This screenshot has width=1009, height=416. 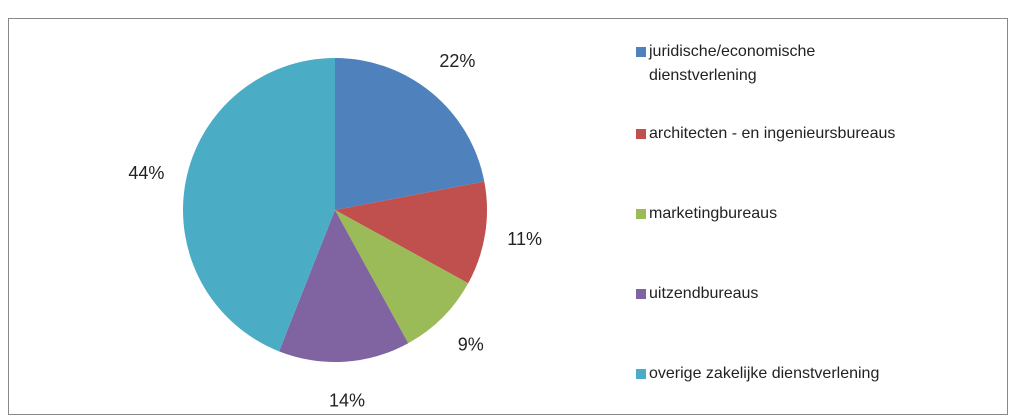 What do you see at coordinates (764, 373) in the screenshot?
I see `legend-label: overige zakelijke dienstverlening` at bounding box center [764, 373].